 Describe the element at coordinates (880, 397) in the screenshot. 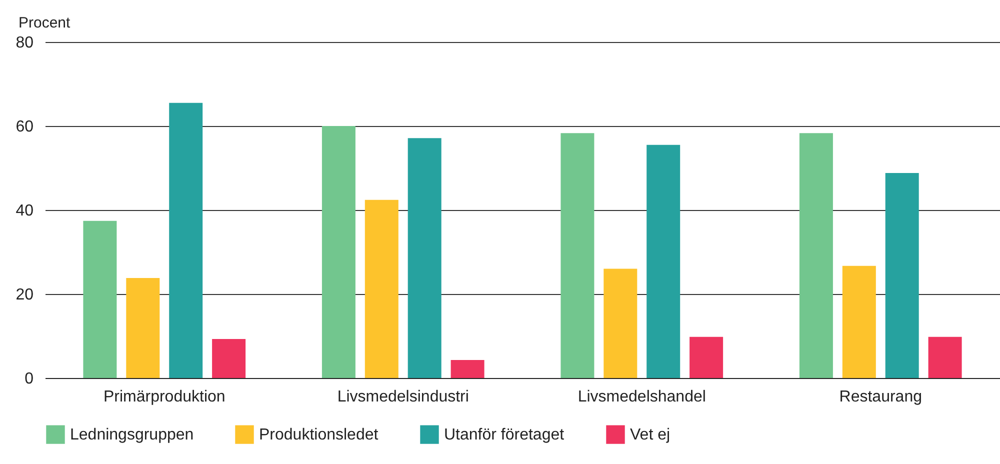

I see `x-tick-label: Restaurang` at that location.